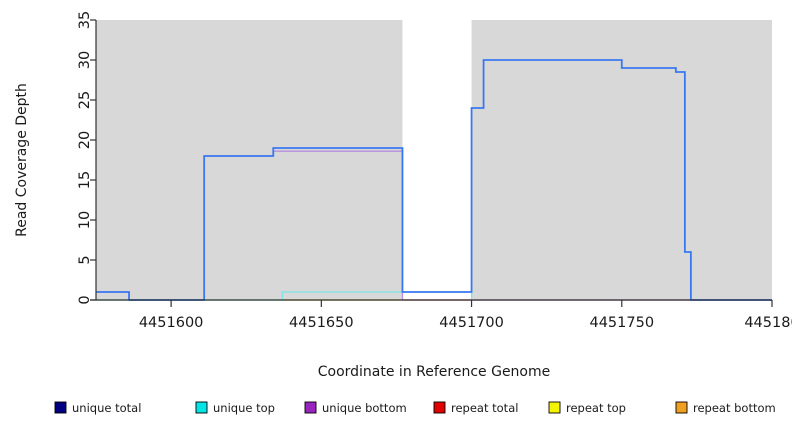 This screenshot has width=792, height=432. I want to click on legend-item: repeat total, so click(475, 408).